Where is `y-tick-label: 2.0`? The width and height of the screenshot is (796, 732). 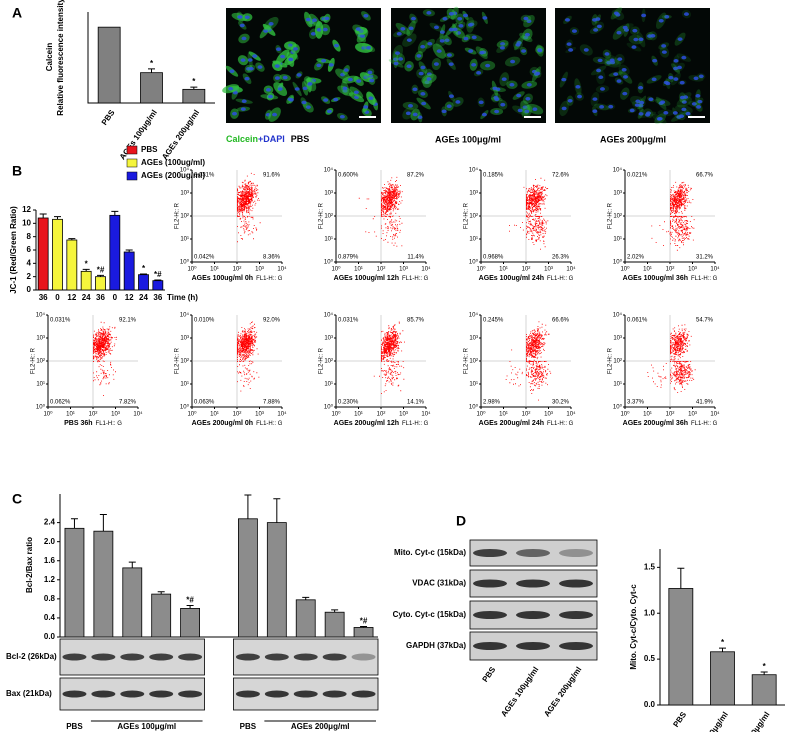 y-tick-label: 2.0 is located at coordinates (50, 541).